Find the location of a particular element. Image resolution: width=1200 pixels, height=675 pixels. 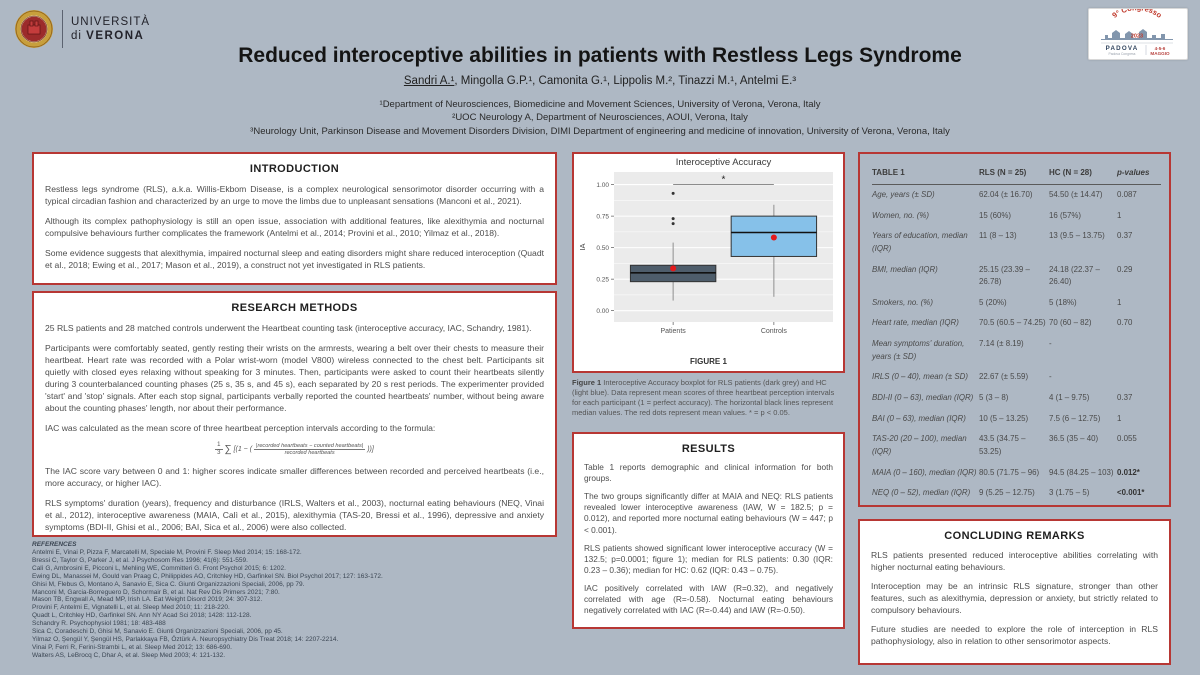

row-label: TAS-20 (20 – 100), median (IQR) is located at coordinates (919, 445).